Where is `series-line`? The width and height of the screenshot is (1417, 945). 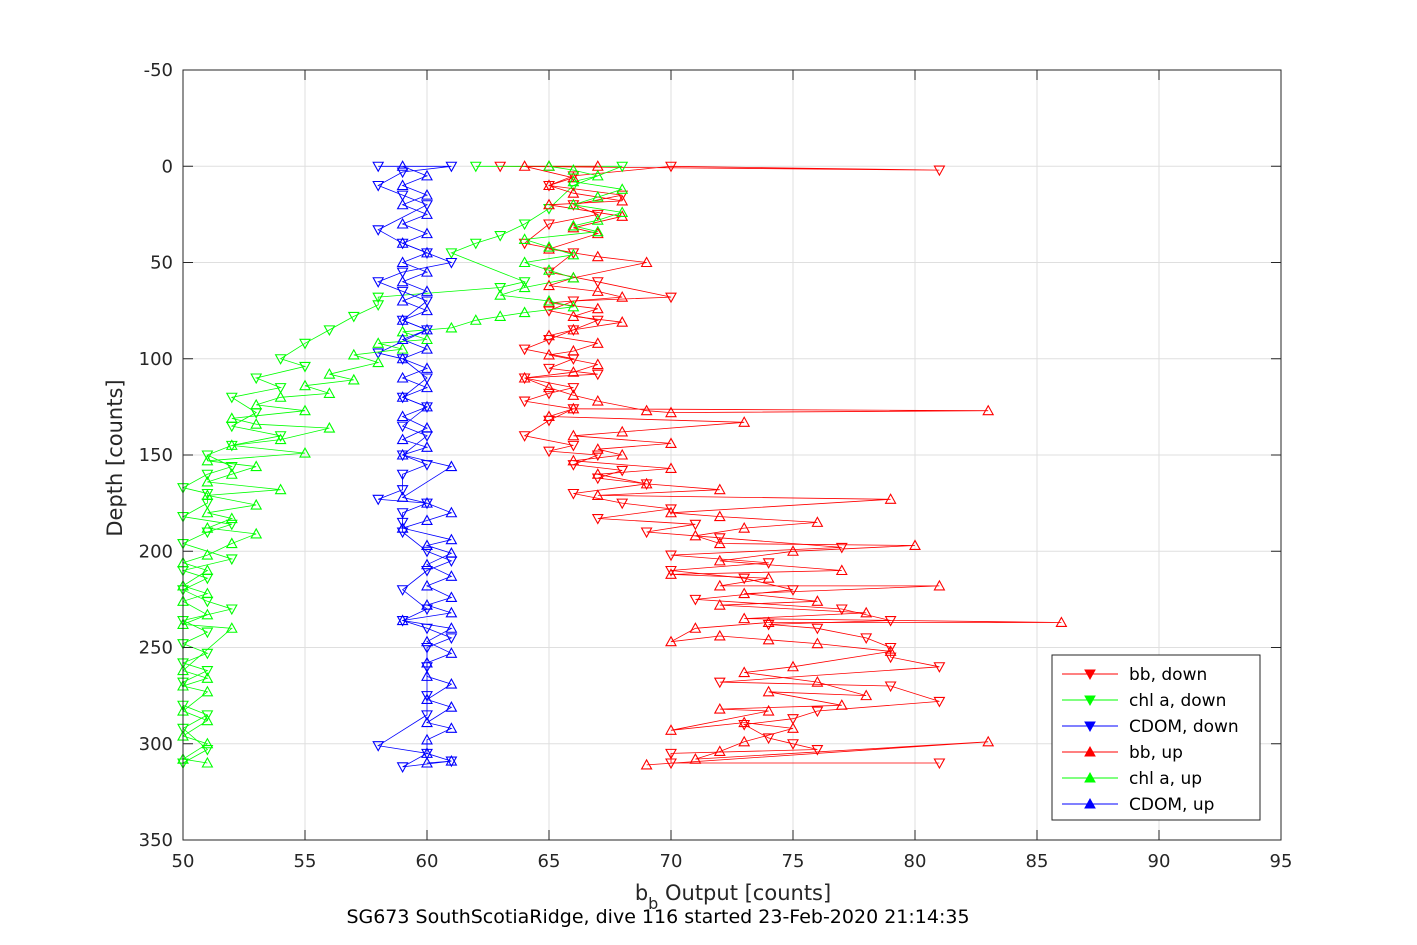 series-line is located at coordinates (427, 464).